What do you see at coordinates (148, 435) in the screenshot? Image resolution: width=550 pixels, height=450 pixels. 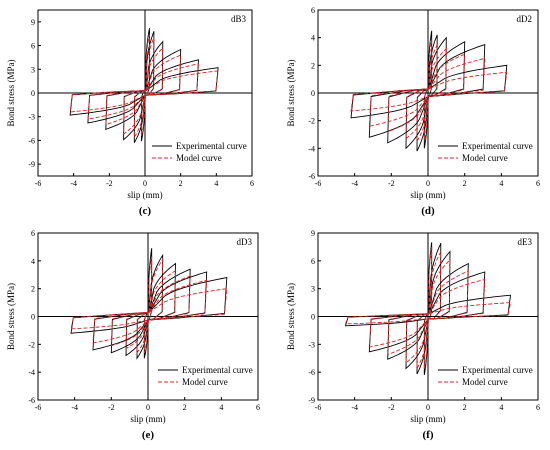 I see `panel-caption: (e)` at bounding box center [148, 435].